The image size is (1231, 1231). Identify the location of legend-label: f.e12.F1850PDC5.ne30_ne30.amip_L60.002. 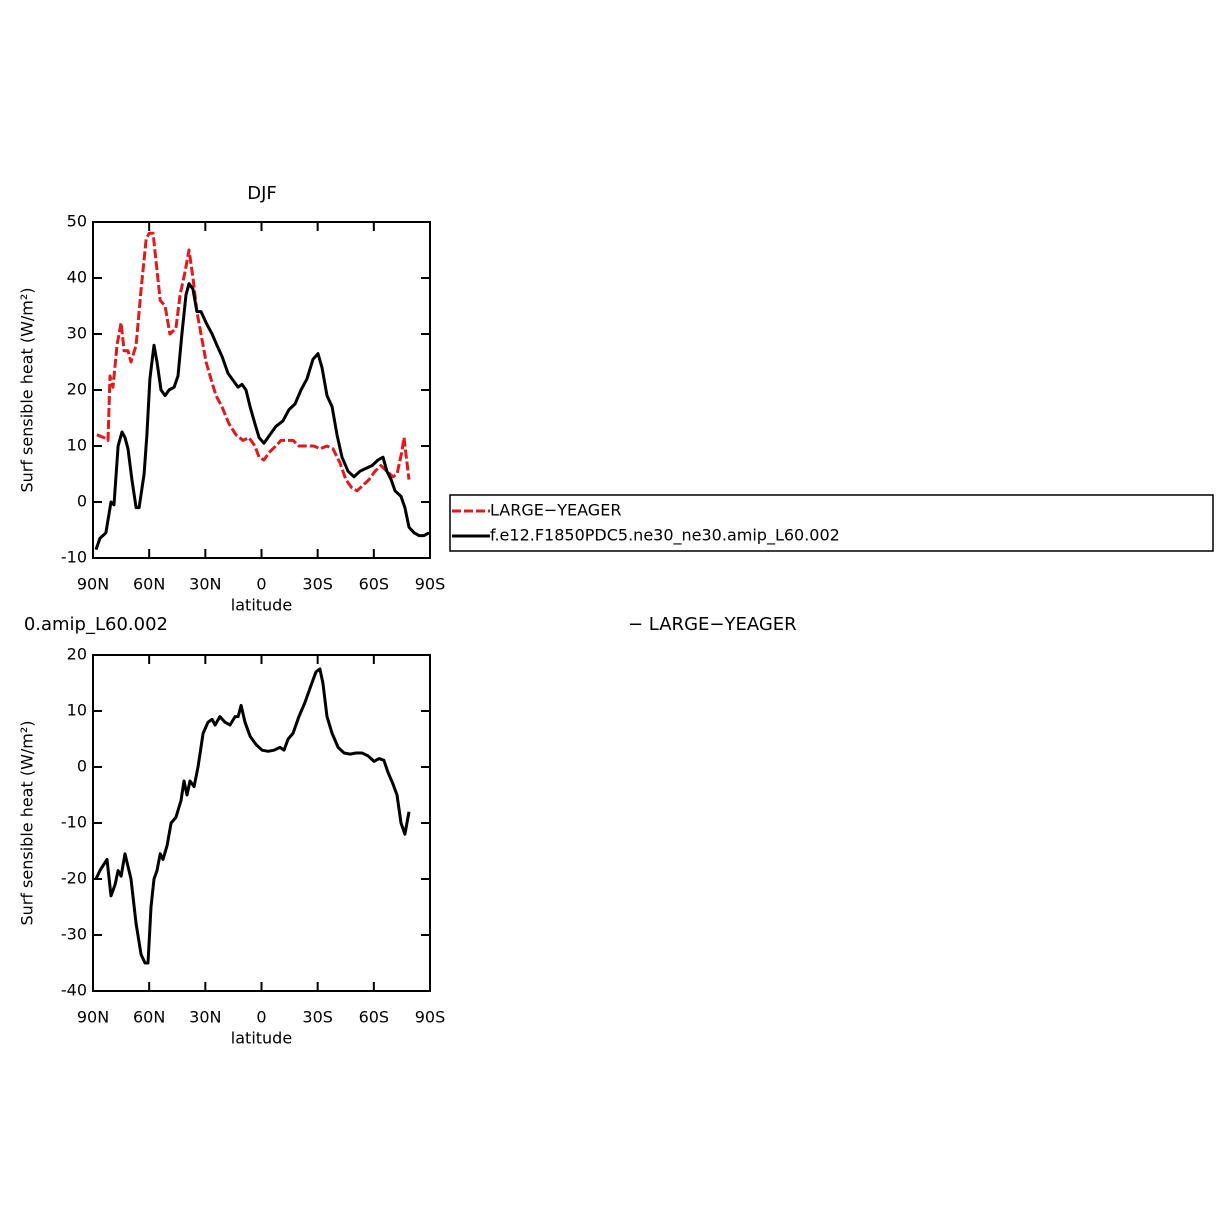
(665, 536).